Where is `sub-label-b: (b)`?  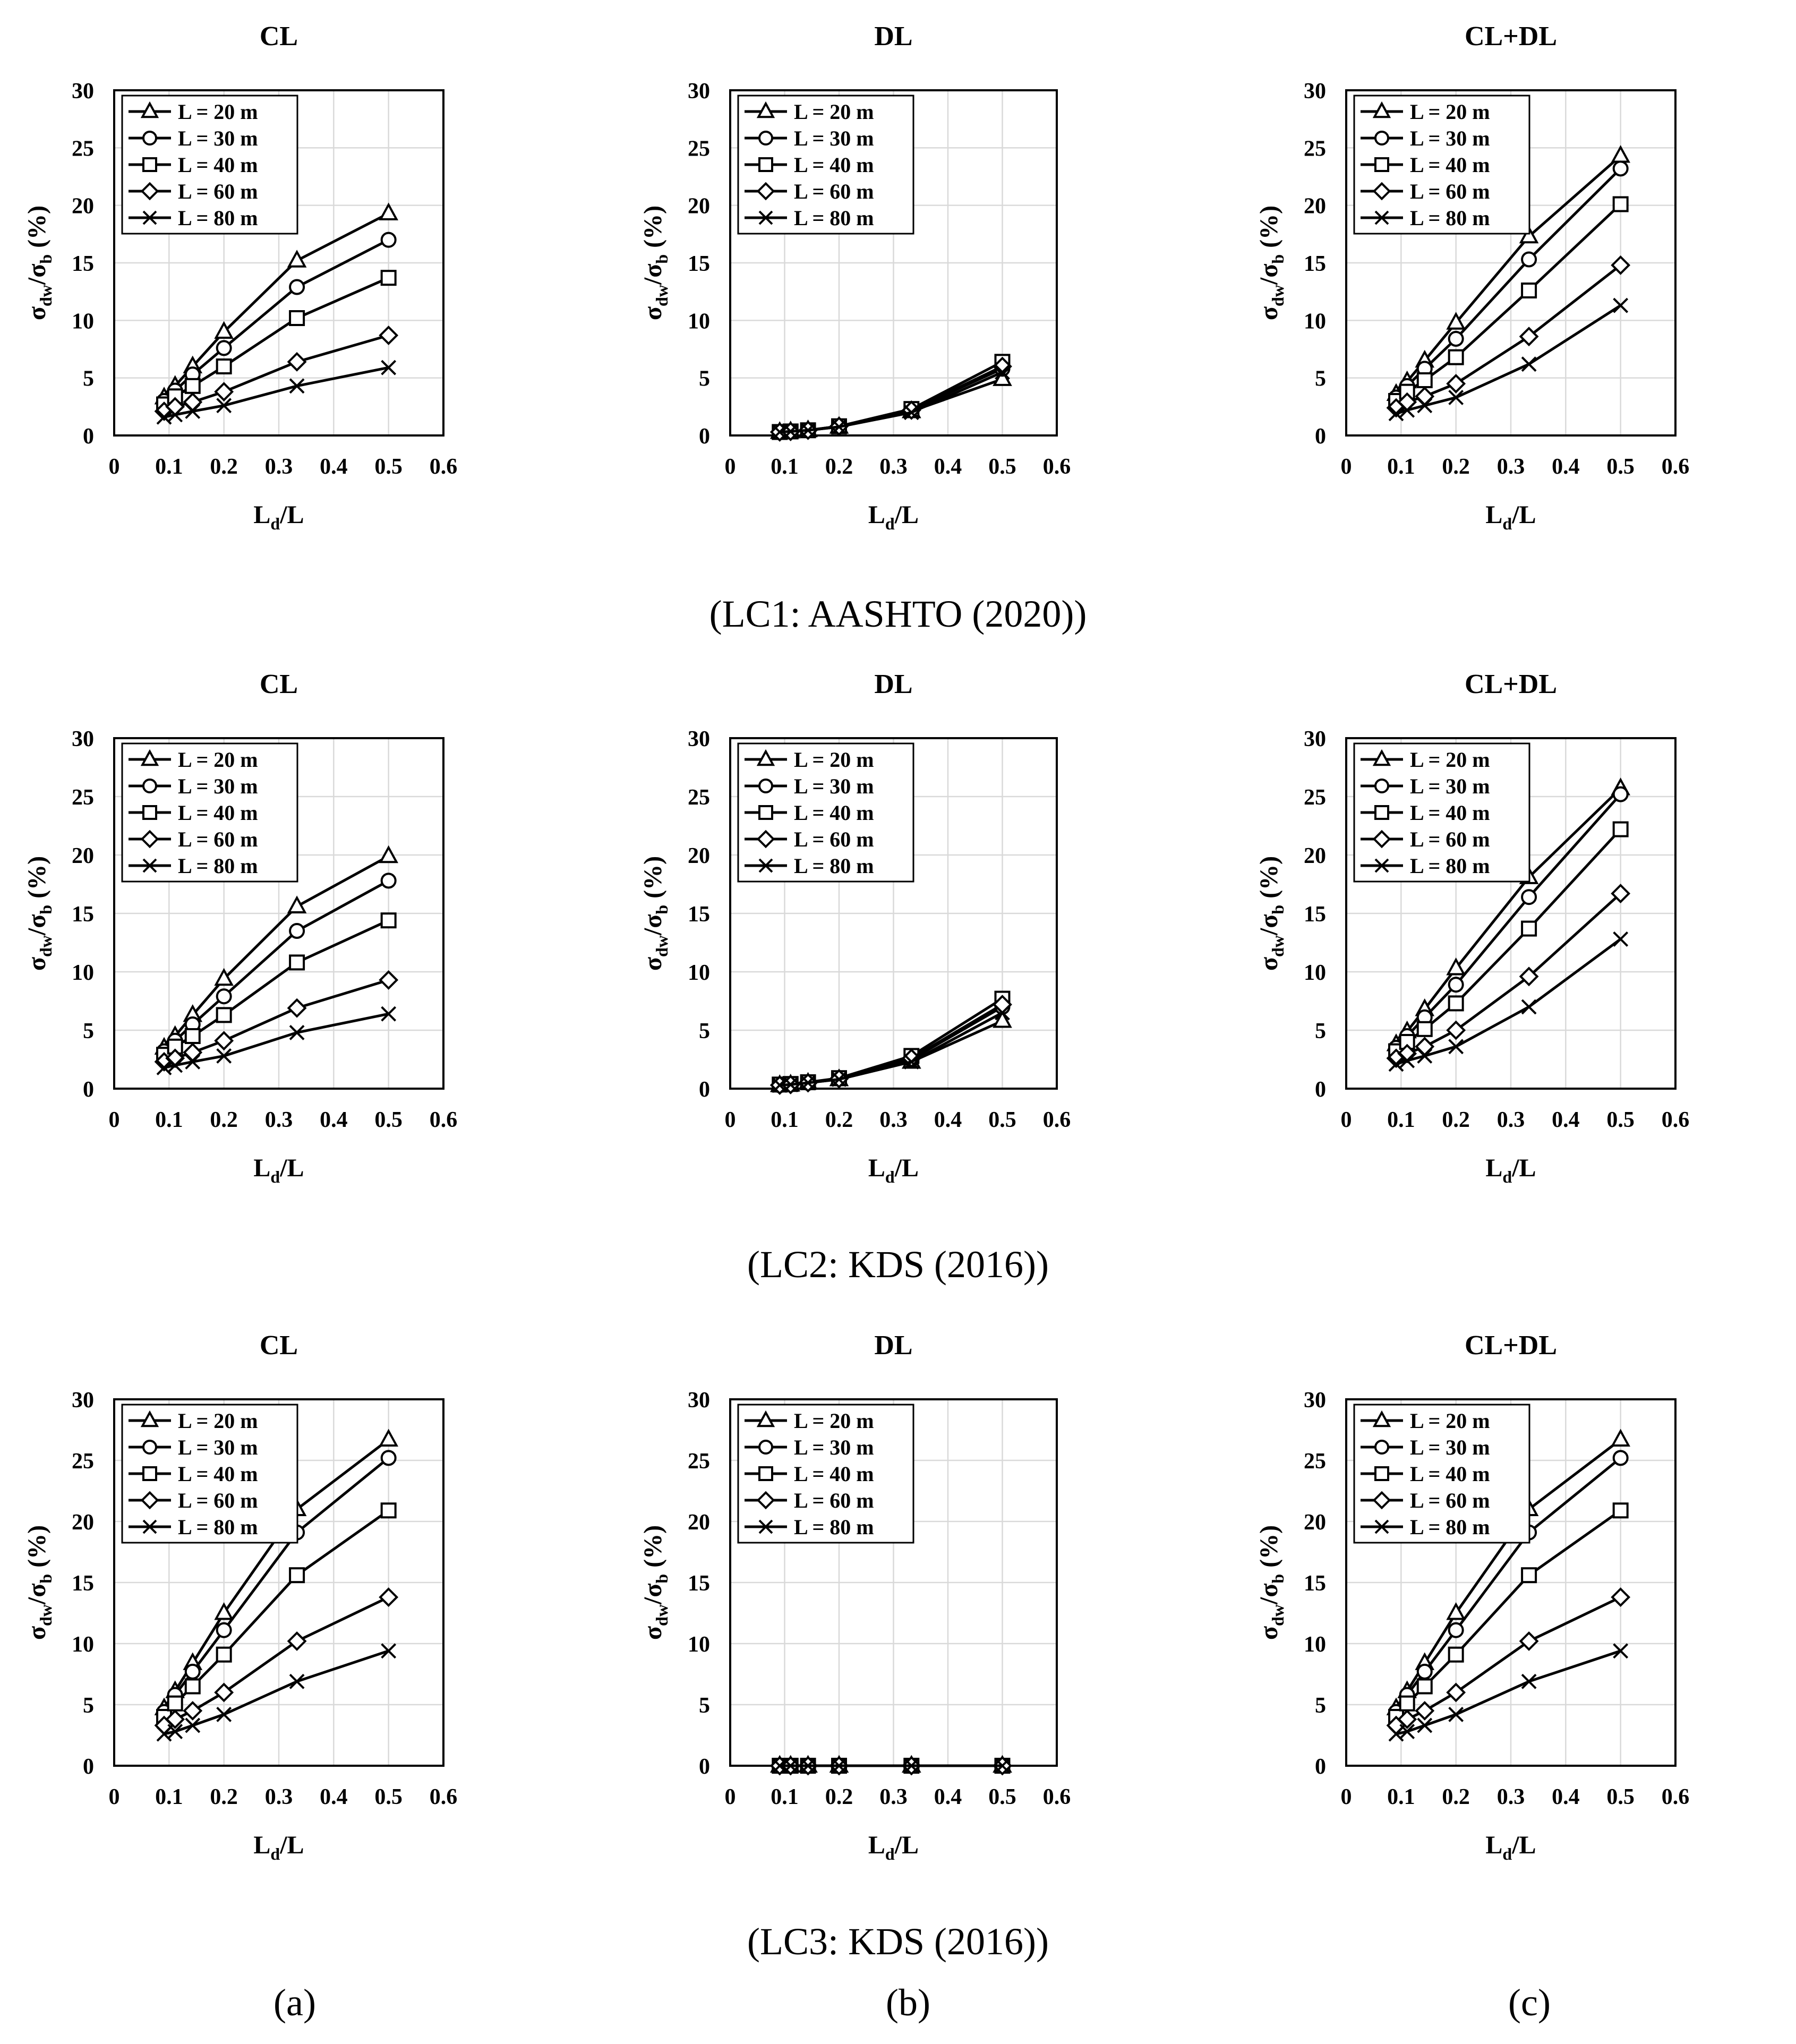
sub-label-b: (b) is located at coordinates (908, 2003).